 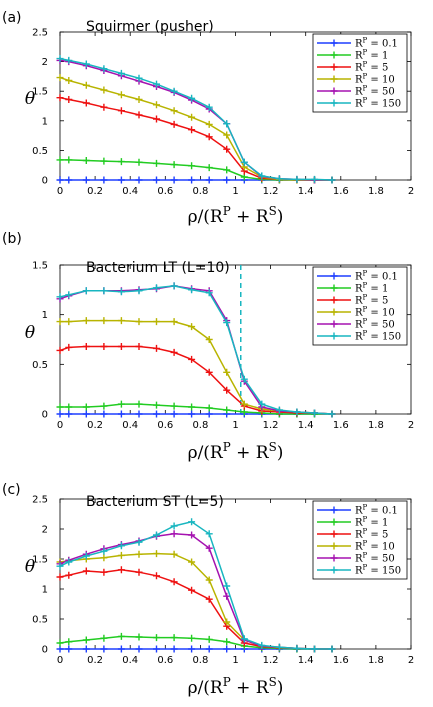 What do you see at coordinates (376, 425) in the screenshot?
I see `x-tick-label: 1.8` at bounding box center [376, 425].